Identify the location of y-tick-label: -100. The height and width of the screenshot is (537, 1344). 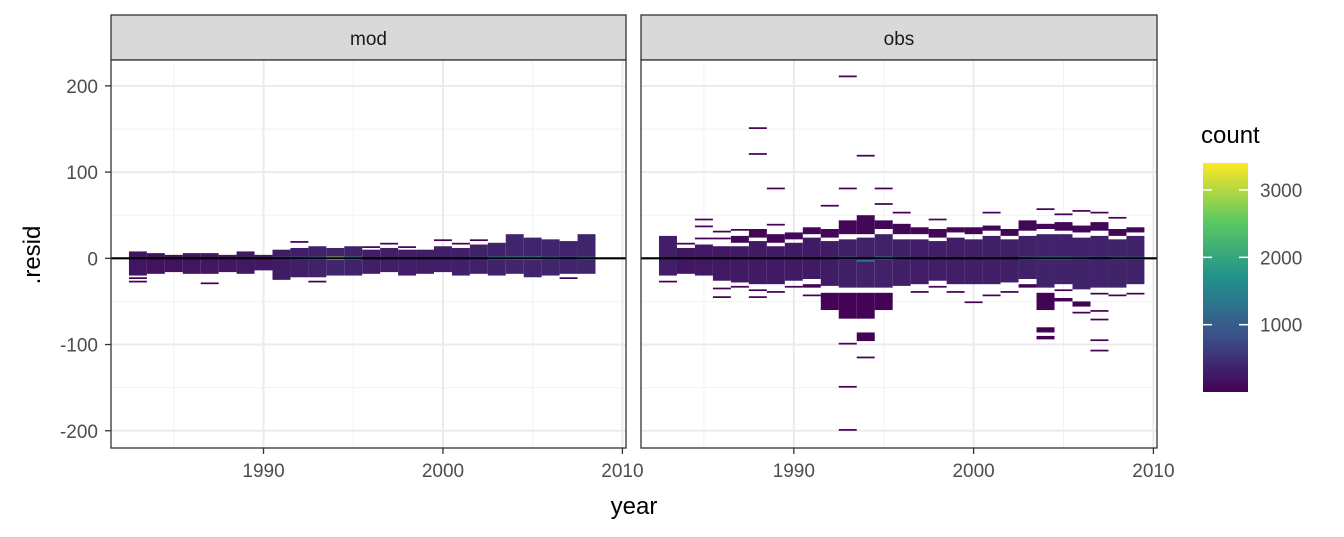
(79, 346).